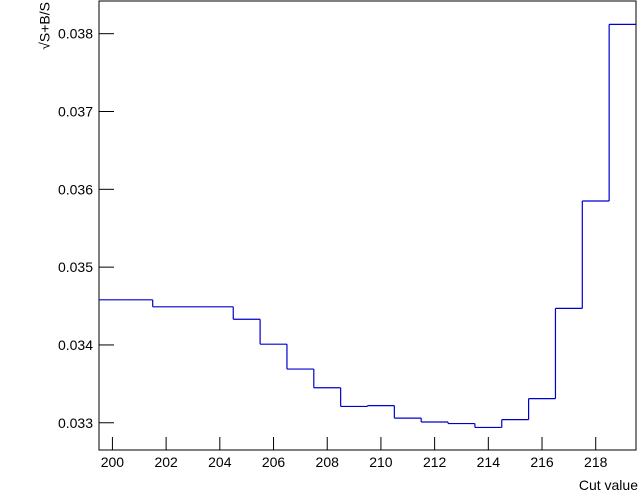  I want to click on y-tick-label: 0.033, so click(75, 423).